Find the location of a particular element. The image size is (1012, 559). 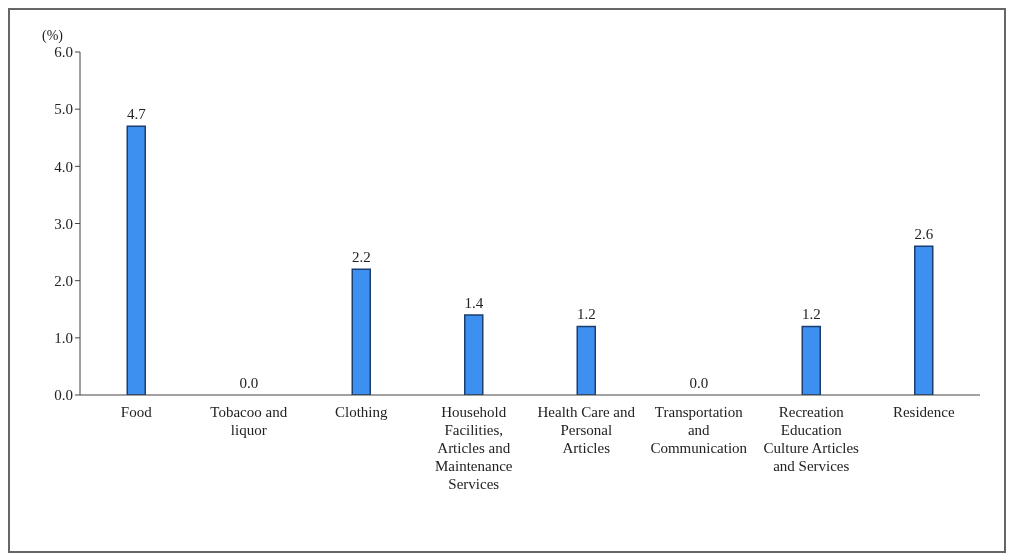

x-tick-label: Household Facilities, Articles and Maintenance Services is located at coordinates (474, 448).